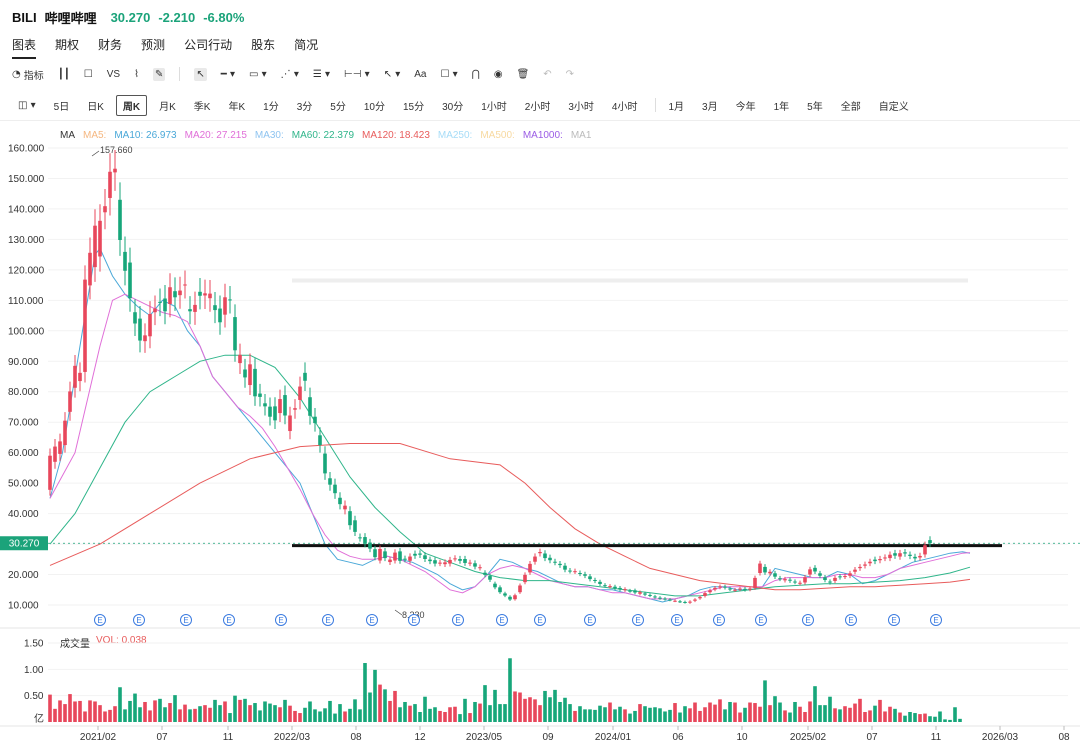 This screenshot has height=748, width=1080. Describe the element at coordinates (95, 107) in the screenshot. I see `period-option: 日K` at that location.